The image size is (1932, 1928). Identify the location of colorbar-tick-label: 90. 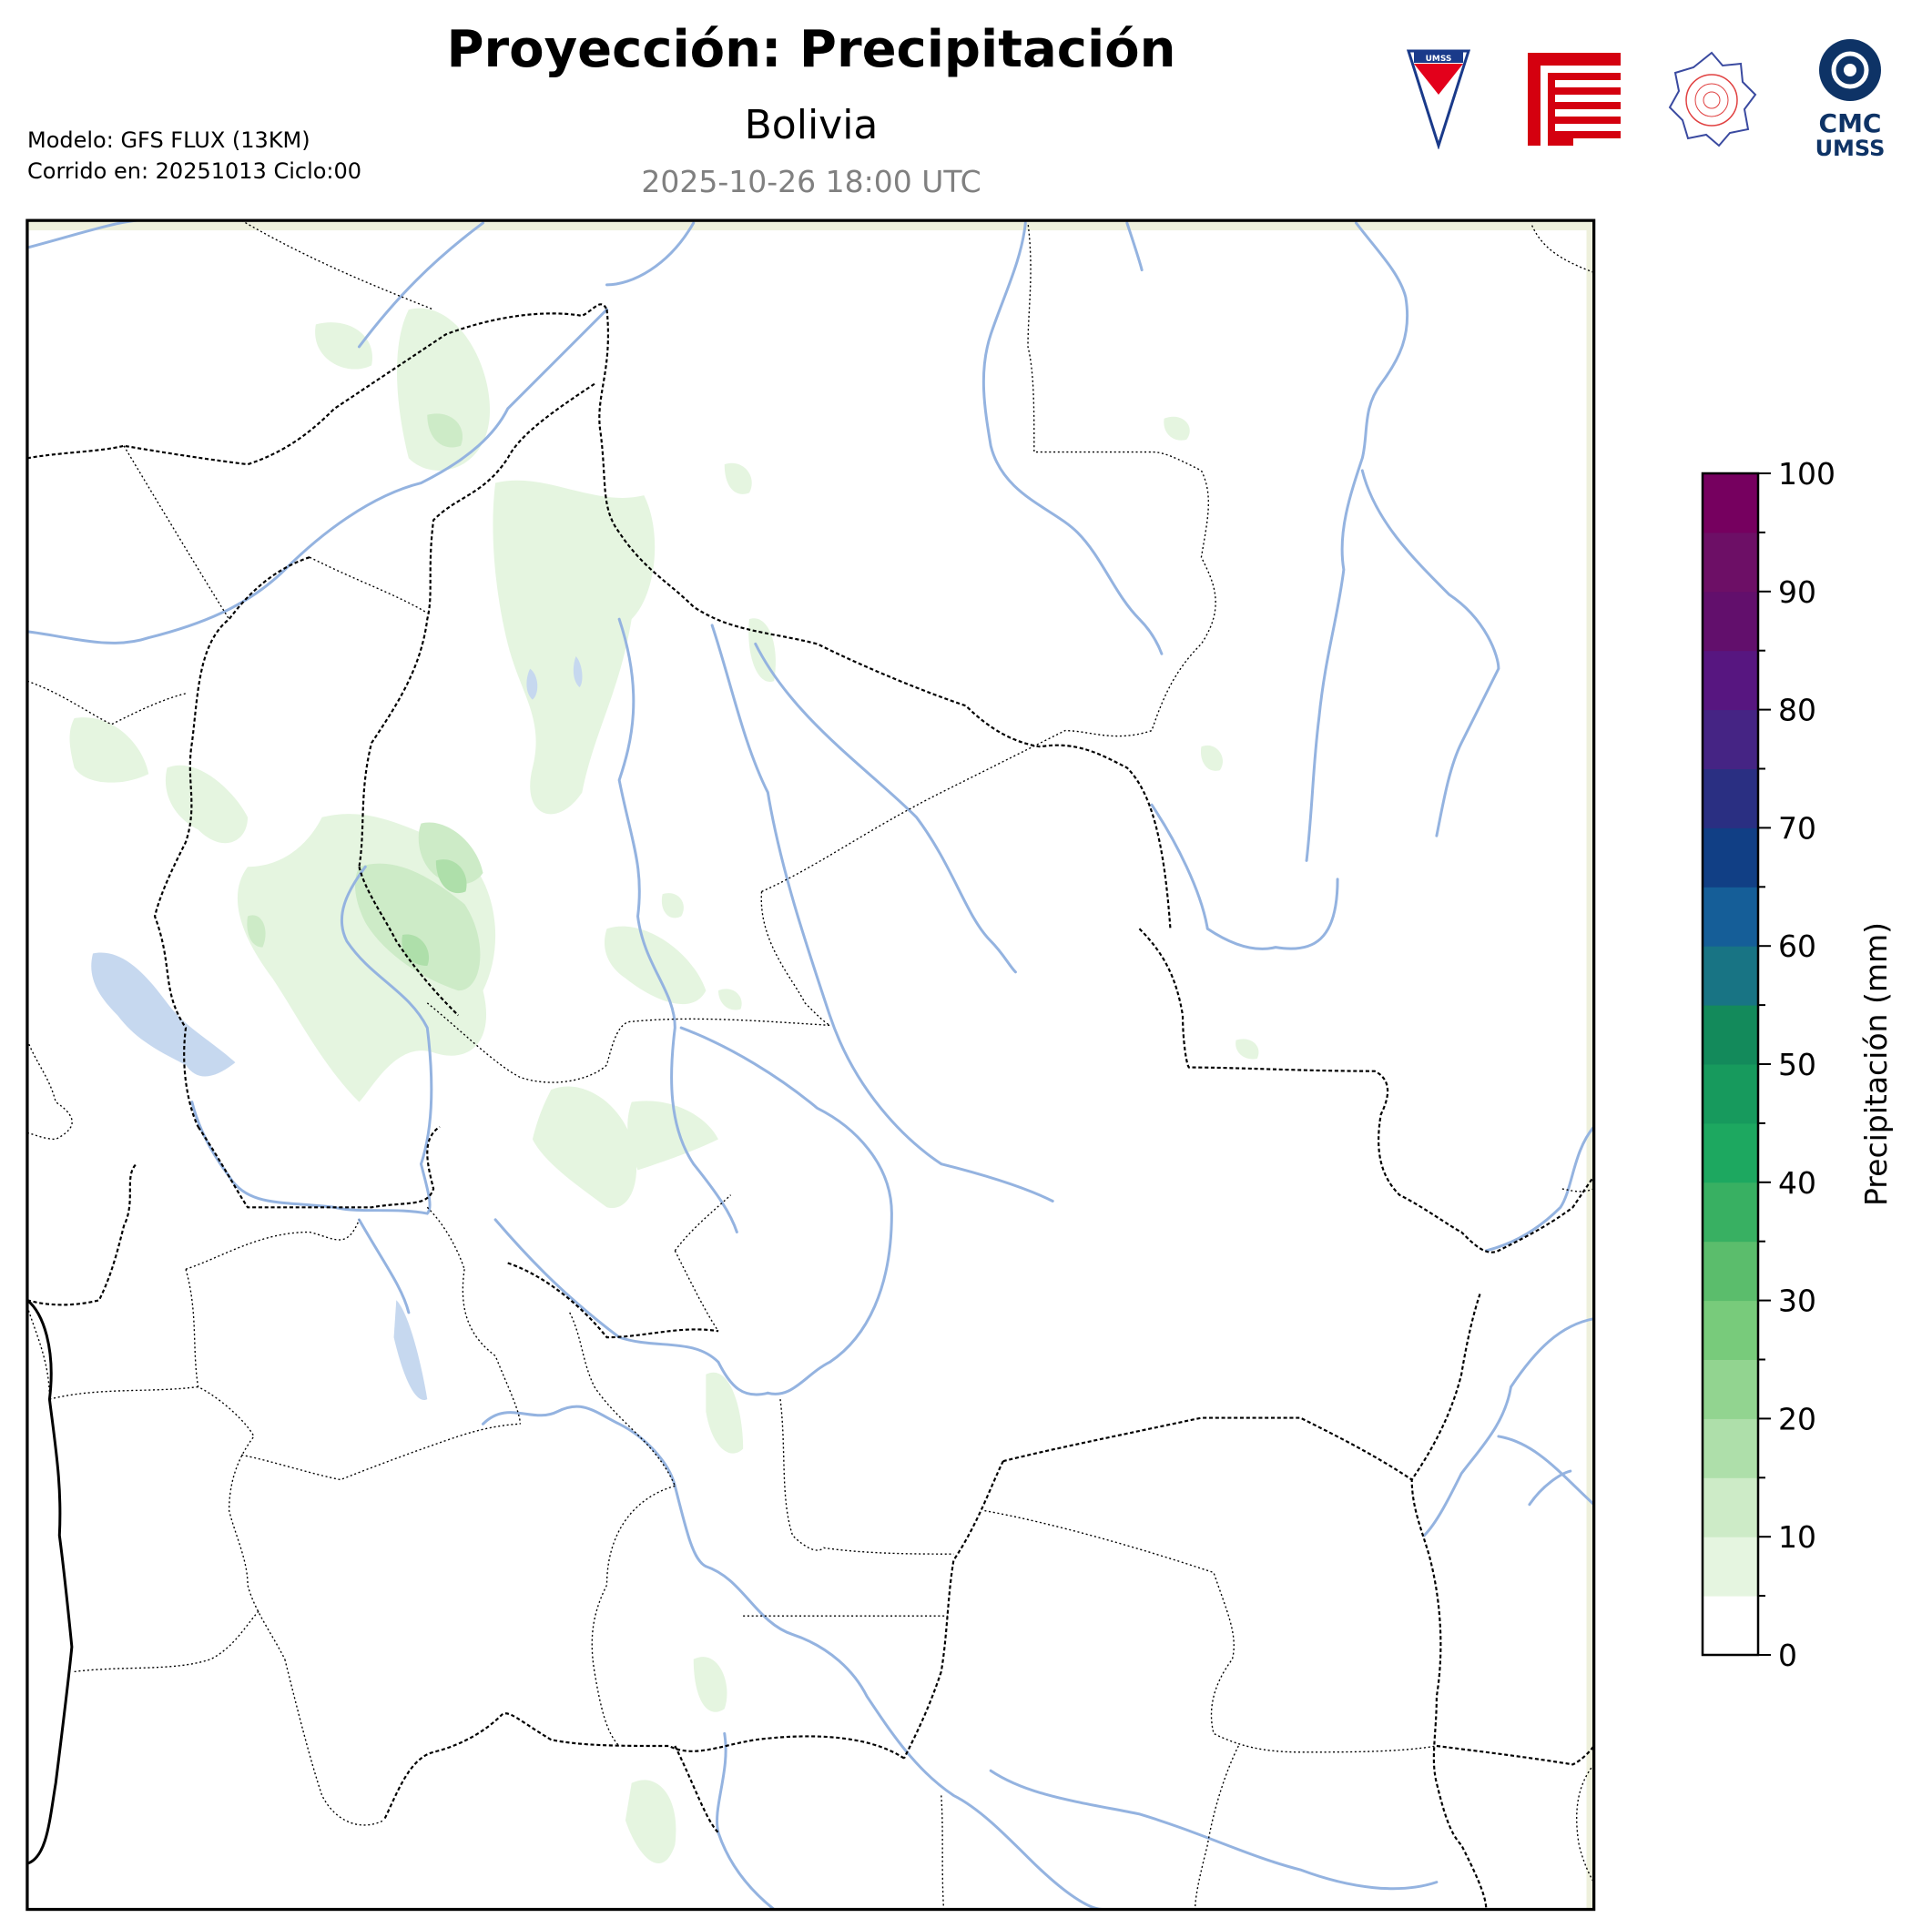
(1797, 592).